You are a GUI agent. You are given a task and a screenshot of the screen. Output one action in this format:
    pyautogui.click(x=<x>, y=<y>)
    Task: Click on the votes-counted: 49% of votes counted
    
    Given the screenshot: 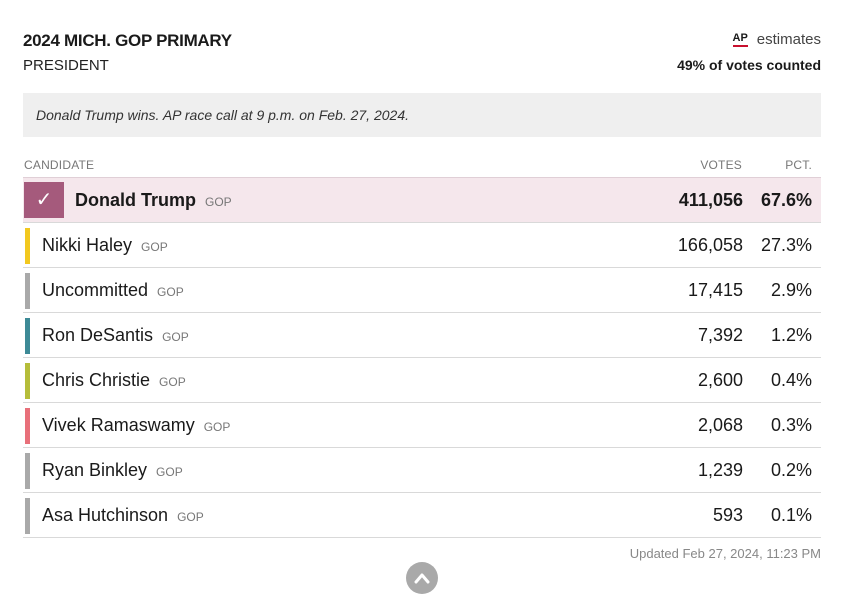 What is the action you would take?
    pyautogui.click(x=749, y=65)
    